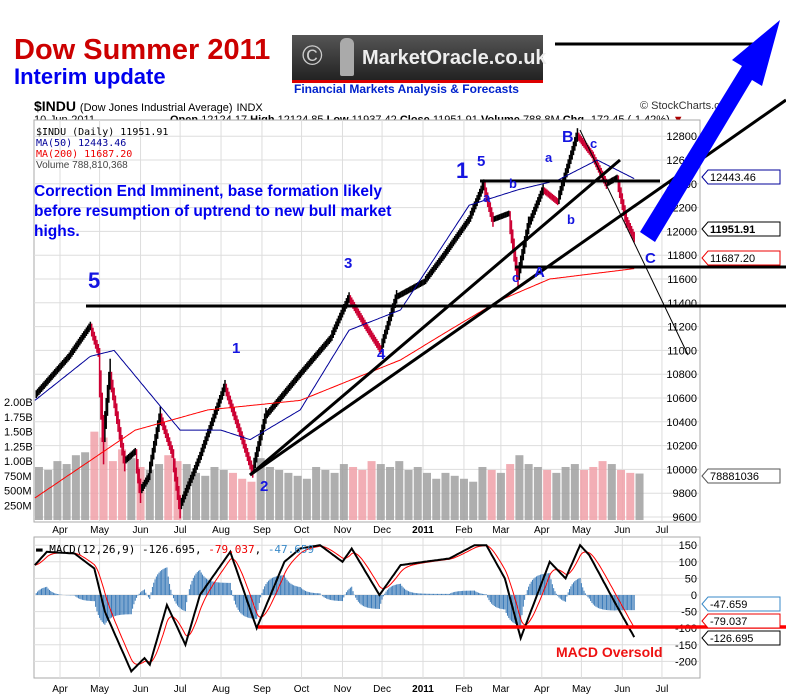 The image size is (786, 700). I want to click on macd-oversold-note: MACD Oversold, so click(609, 652).